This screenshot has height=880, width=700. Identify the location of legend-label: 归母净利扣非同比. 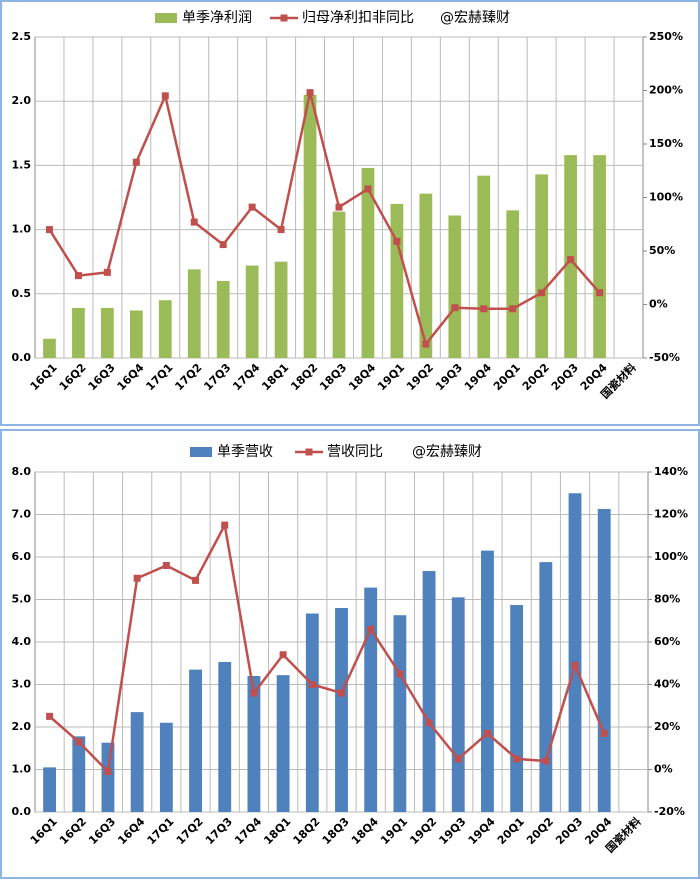
(358, 17).